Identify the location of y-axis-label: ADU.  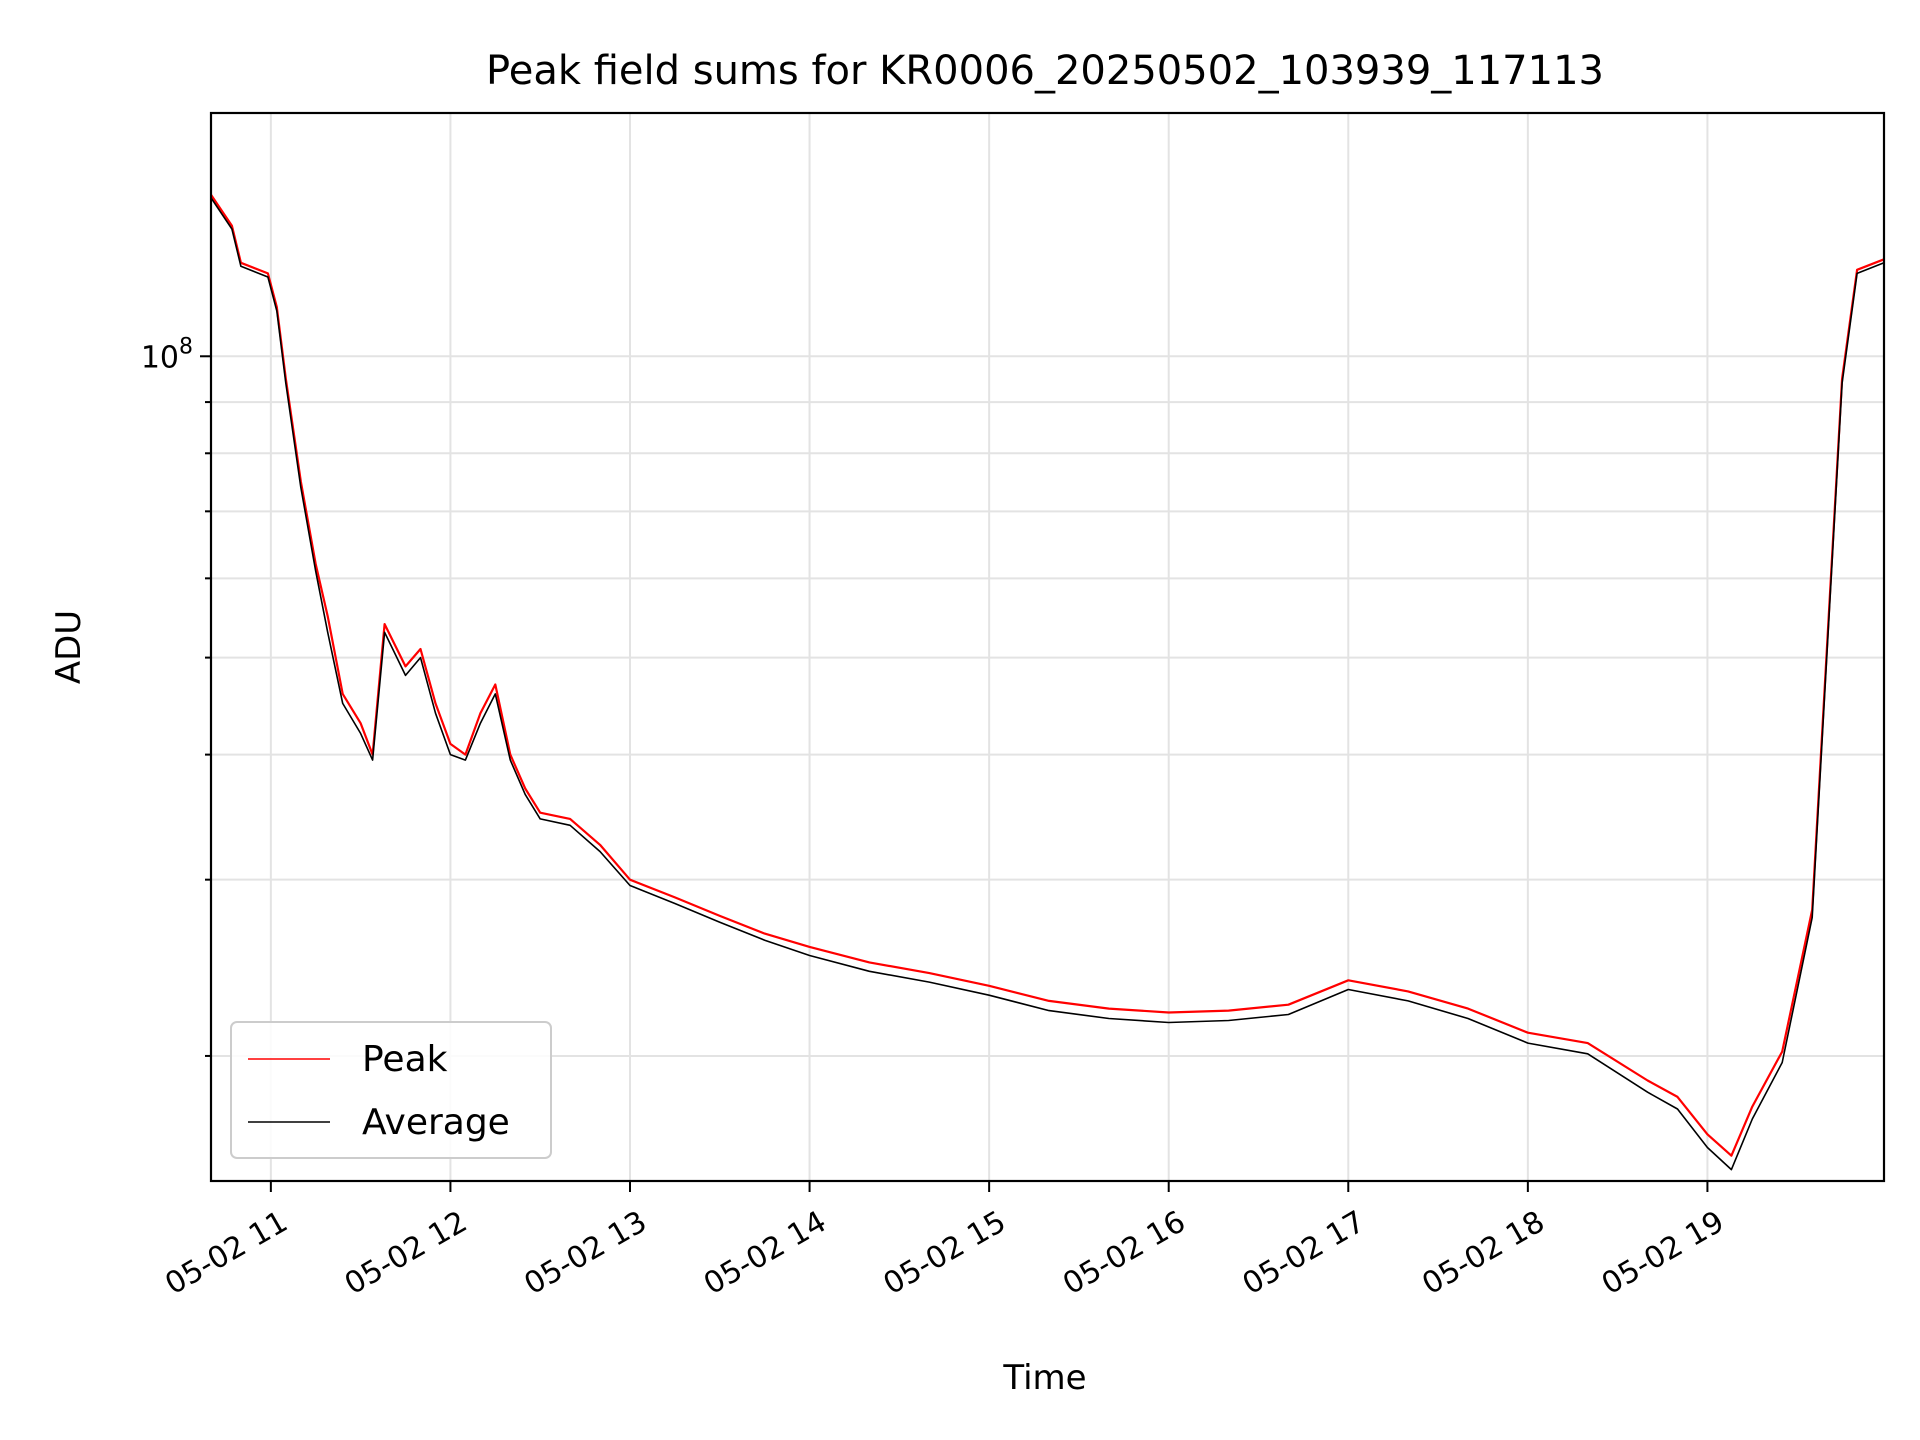
(69, 647).